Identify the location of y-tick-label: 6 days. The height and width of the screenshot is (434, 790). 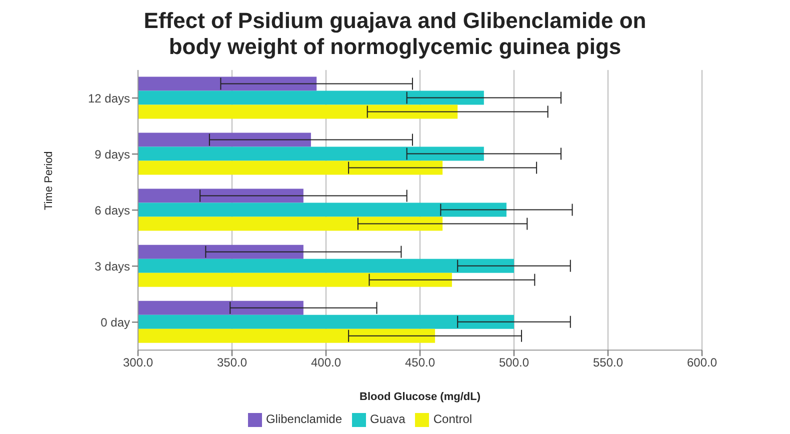
(112, 210).